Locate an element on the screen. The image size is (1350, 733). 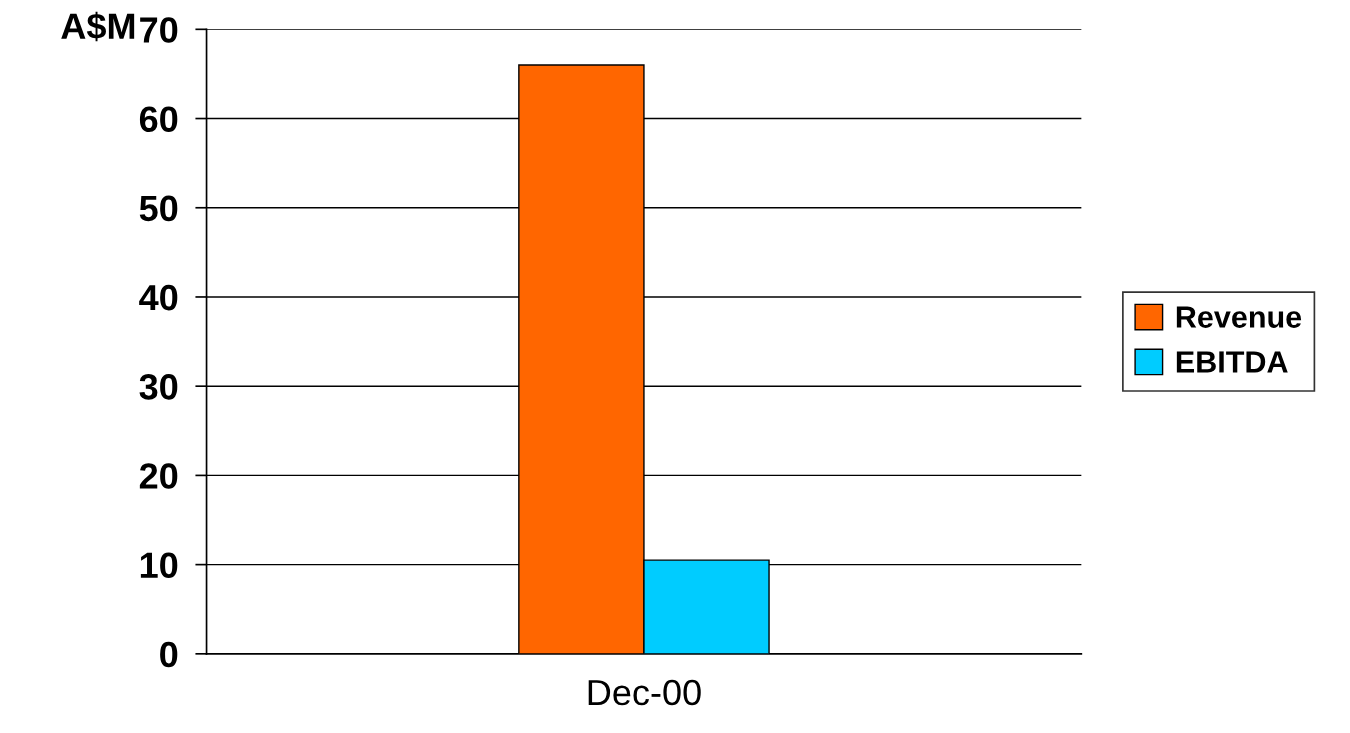
legend-label: Revenue is located at coordinates (1239, 317).